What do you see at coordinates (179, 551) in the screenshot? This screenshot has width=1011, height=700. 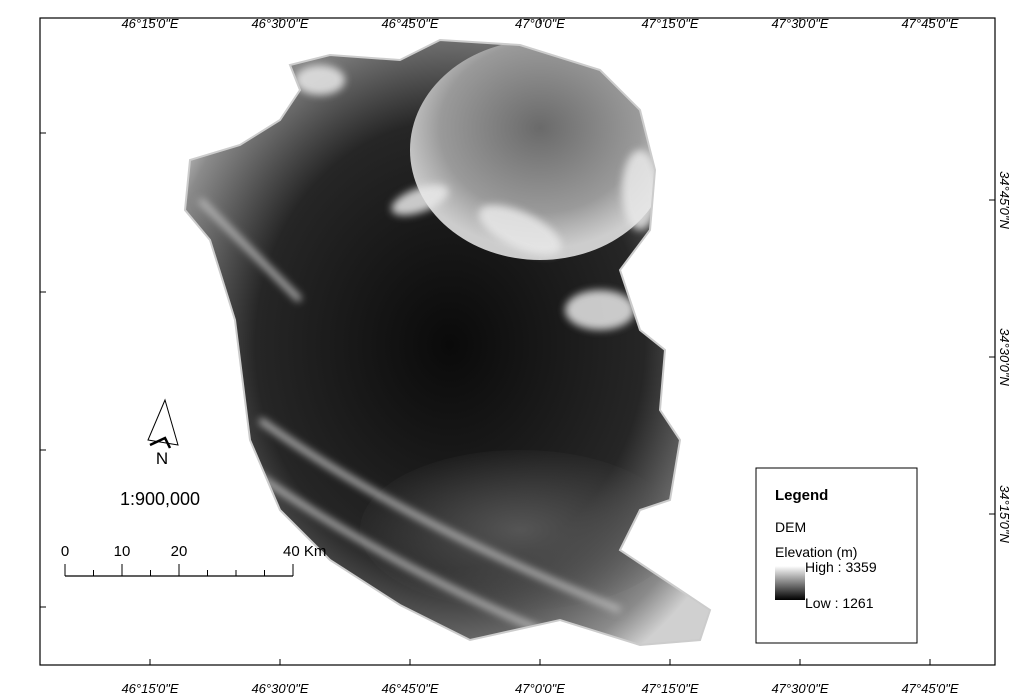 I see `scale-label: 20` at bounding box center [179, 551].